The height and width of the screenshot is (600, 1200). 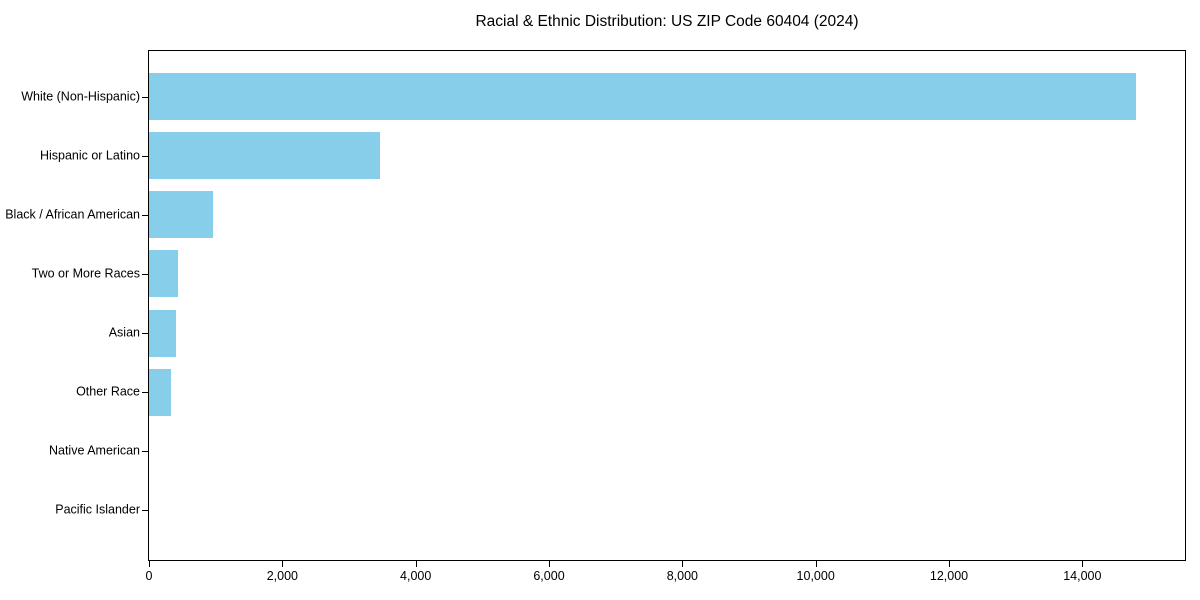 I want to click on x-tick-label: 10,000, so click(x=815, y=576).